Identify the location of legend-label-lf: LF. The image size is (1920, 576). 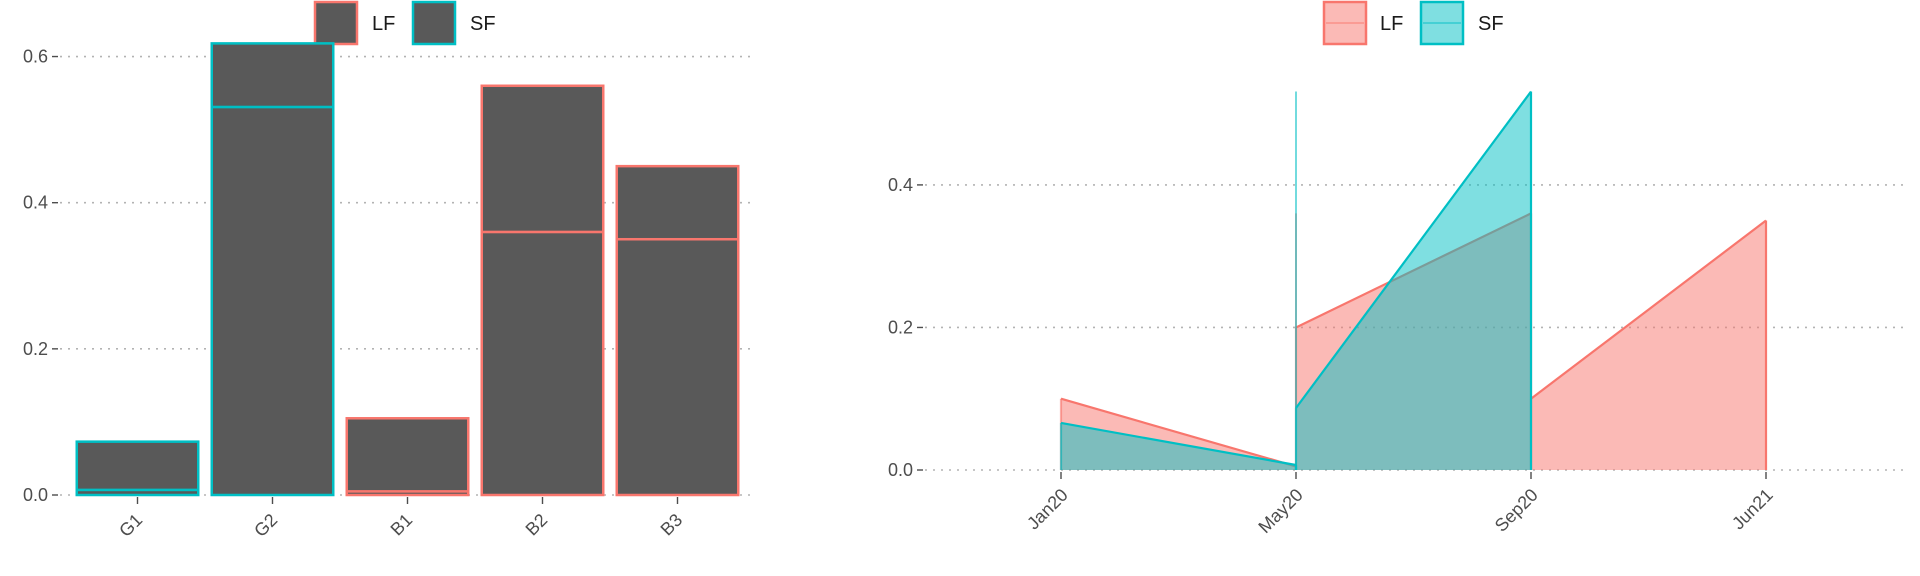
(383, 24).